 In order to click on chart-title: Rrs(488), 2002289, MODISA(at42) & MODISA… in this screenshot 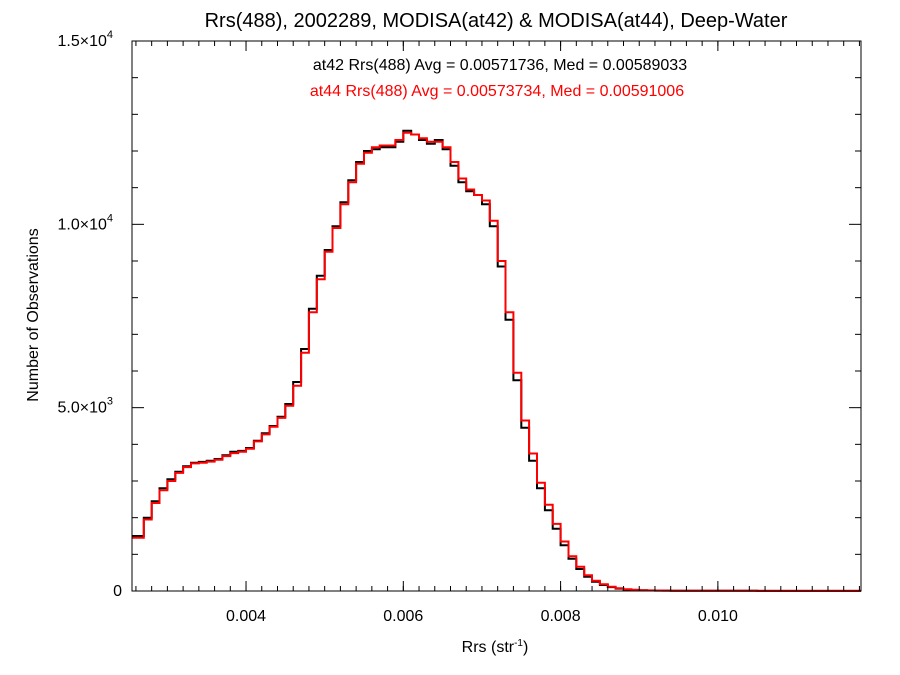, I will do `click(496, 21)`.